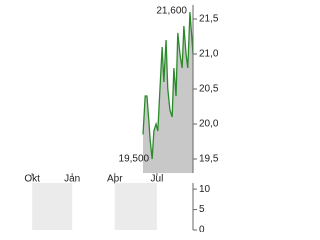 The width and height of the screenshot is (320, 240). What do you see at coordinates (202, 228) in the screenshot?
I see `y-tick-label: 0` at bounding box center [202, 228].